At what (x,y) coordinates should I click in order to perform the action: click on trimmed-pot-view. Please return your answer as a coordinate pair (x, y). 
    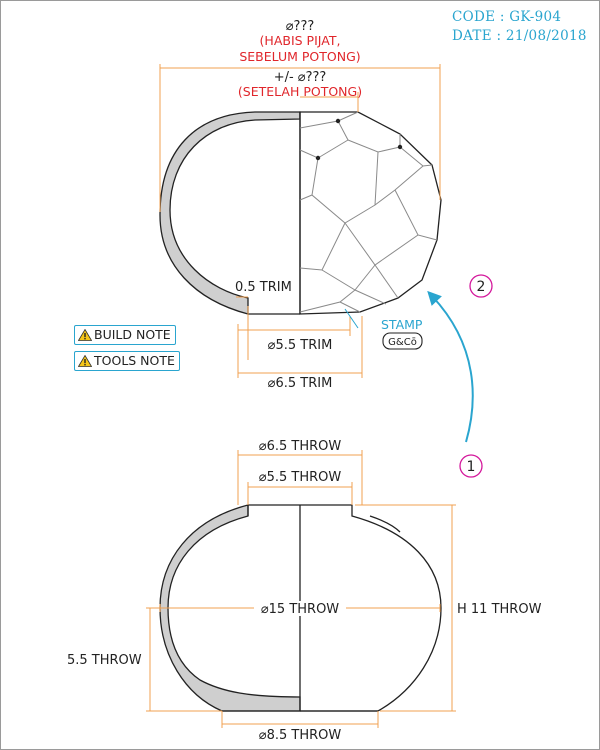
    Looking at the image, I should click on (300, 213).